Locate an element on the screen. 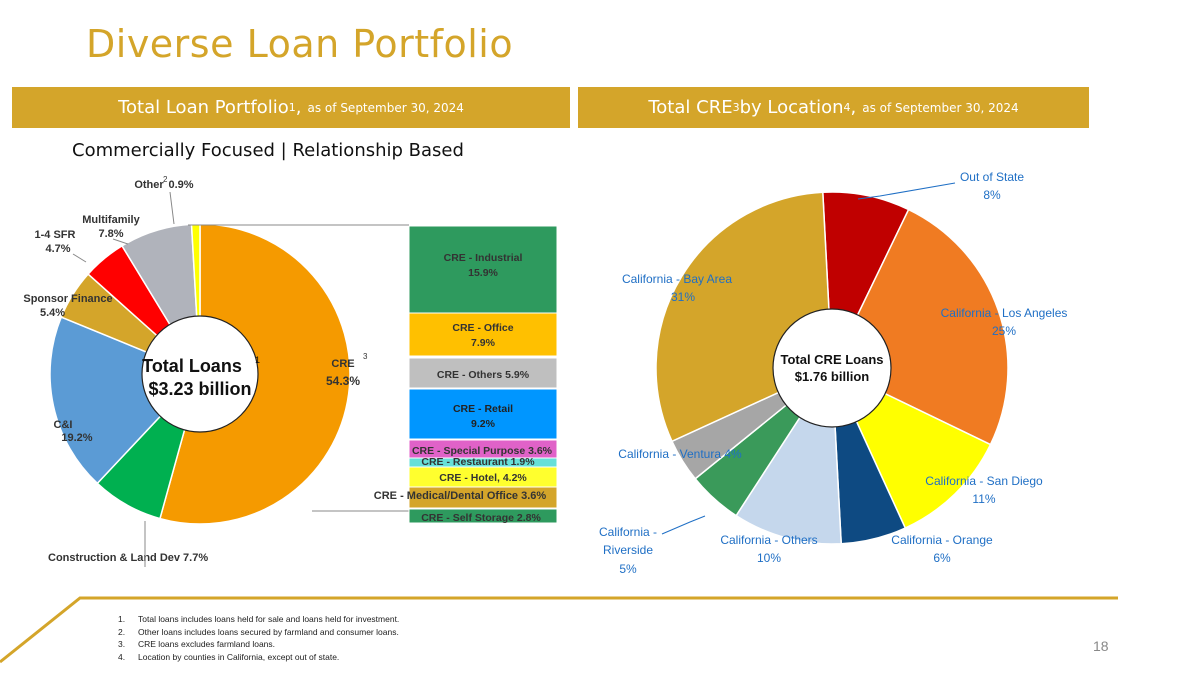 This screenshot has height=675, width=1200. center-label-title: Total CRE Loans is located at coordinates (831, 359).